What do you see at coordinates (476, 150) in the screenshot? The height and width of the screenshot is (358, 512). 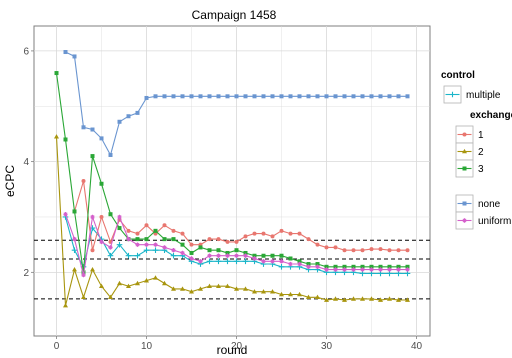 I see `legend: control multiple exchange 1 2 3 none uniform` at bounding box center [476, 150].